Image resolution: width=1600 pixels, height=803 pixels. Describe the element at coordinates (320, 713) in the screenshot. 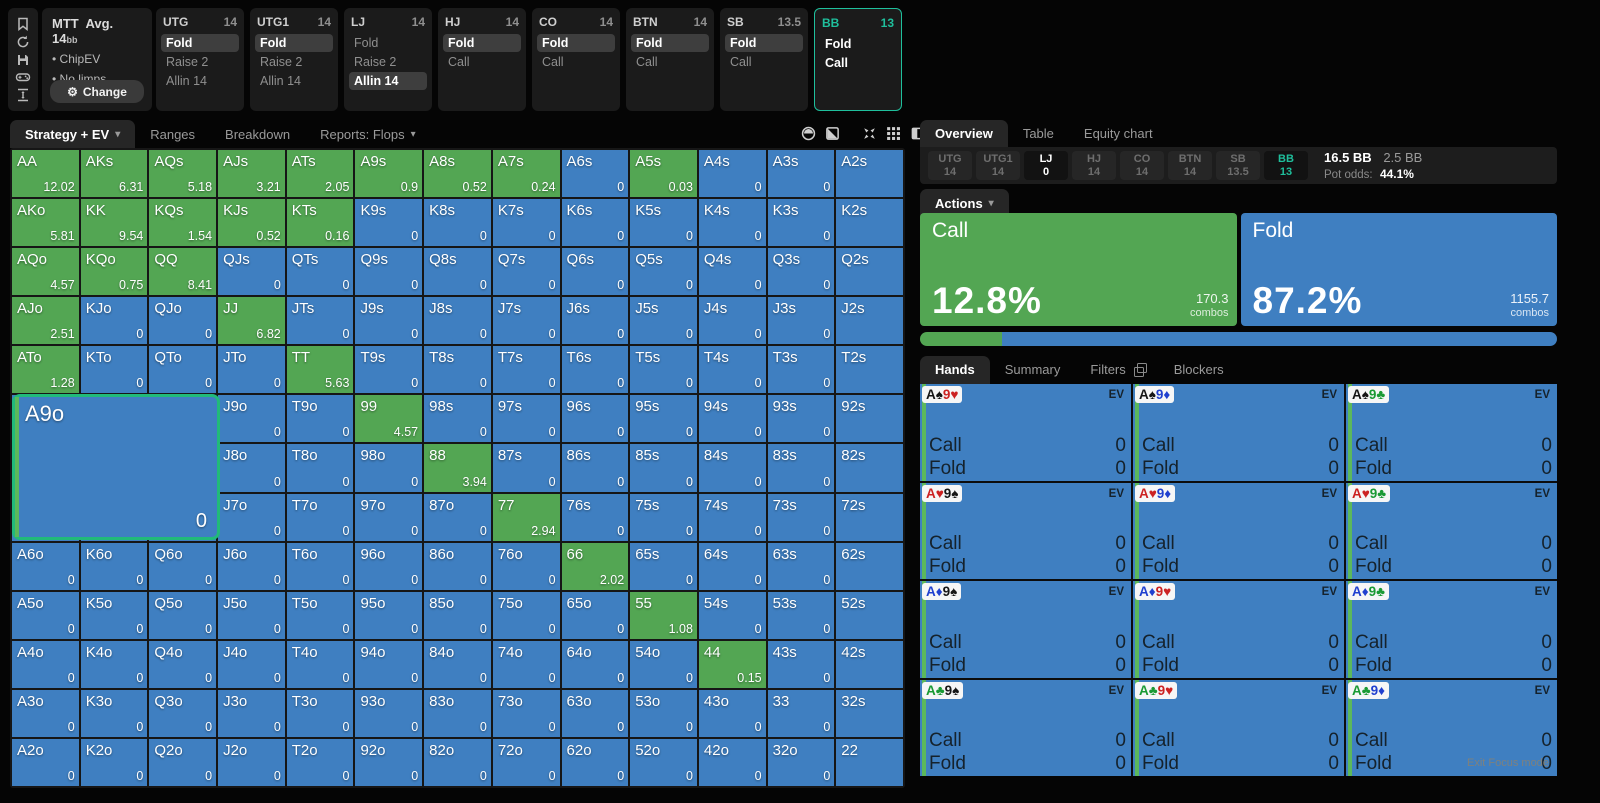

I see `matrix-cell-T3o: T3o 0` at that location.